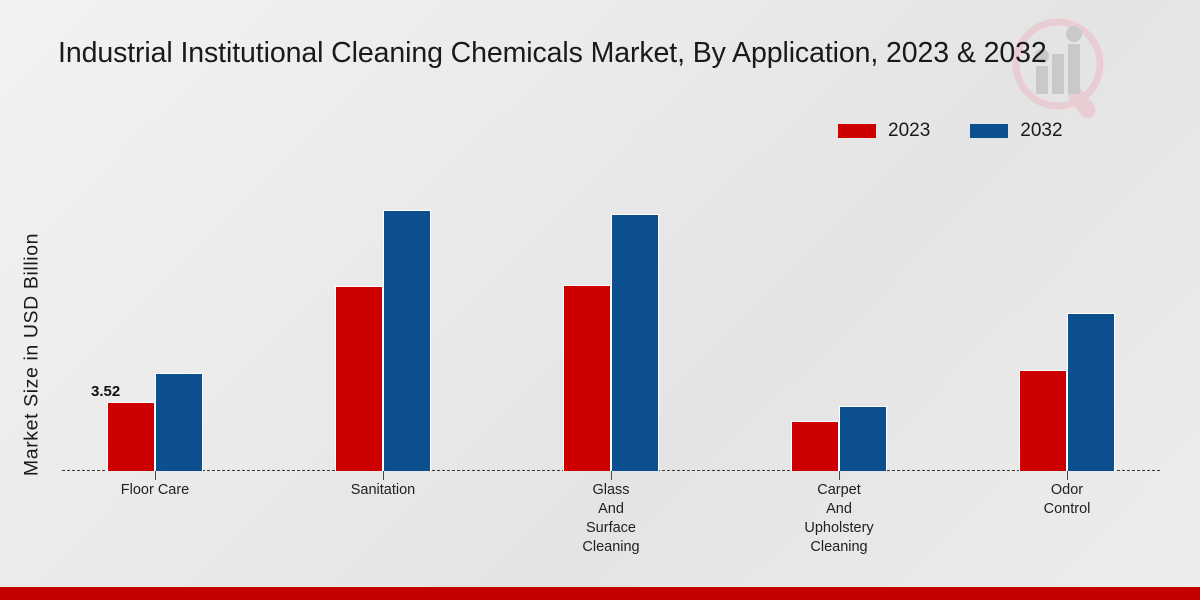 The image size is (1200, 600). Describe the element at coordinates (383, 490) in the screenshot. I see `x-axis-label: Sanitation` at that location.